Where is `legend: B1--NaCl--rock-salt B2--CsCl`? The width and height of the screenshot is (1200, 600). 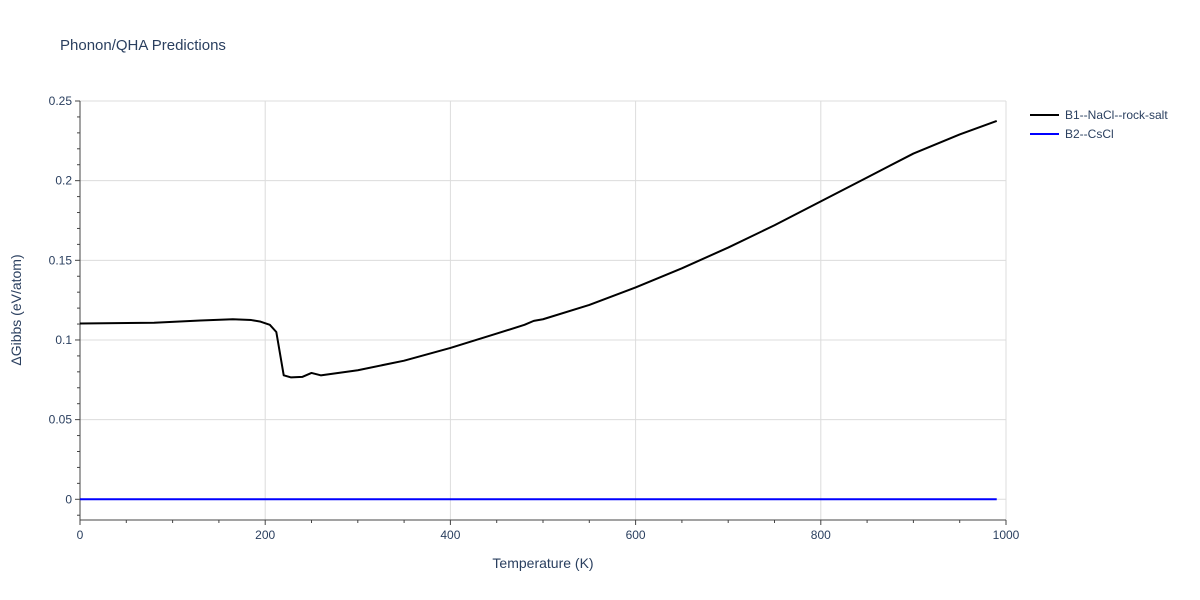 legend: B1--NaCl--rock-salt B2--CsCl is located at coordinates (1099, 124).